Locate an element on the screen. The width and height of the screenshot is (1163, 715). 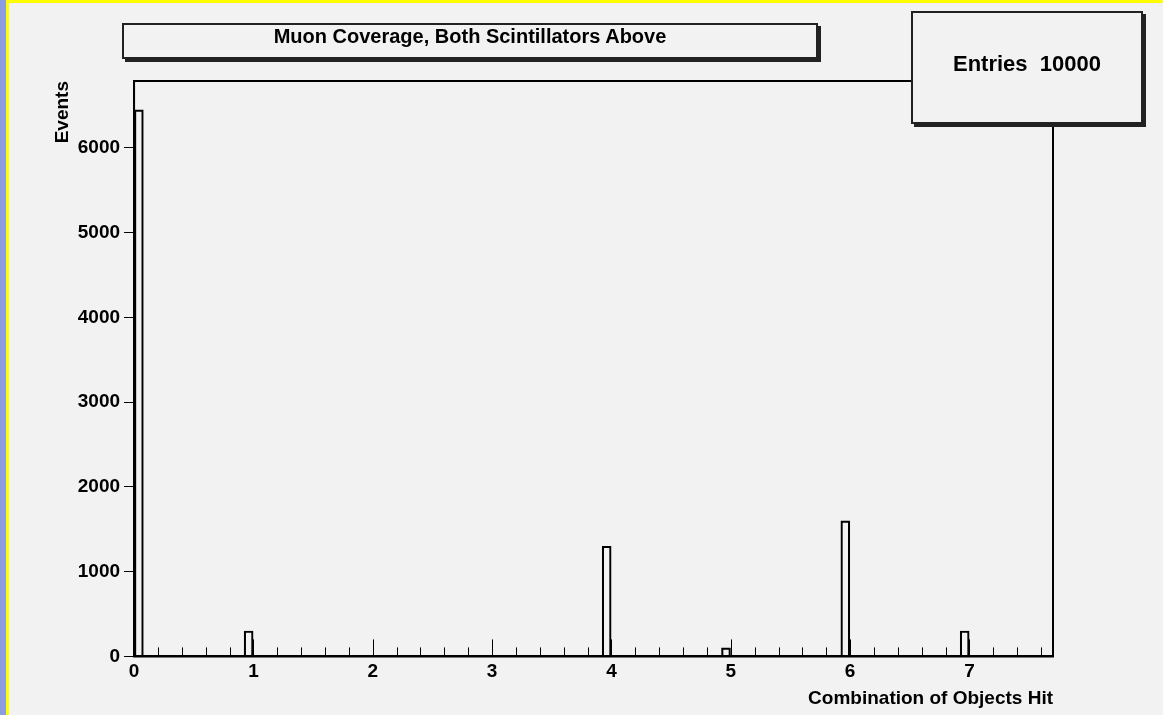
y-tick-label: 5000 is located at coordinates (99, 231).